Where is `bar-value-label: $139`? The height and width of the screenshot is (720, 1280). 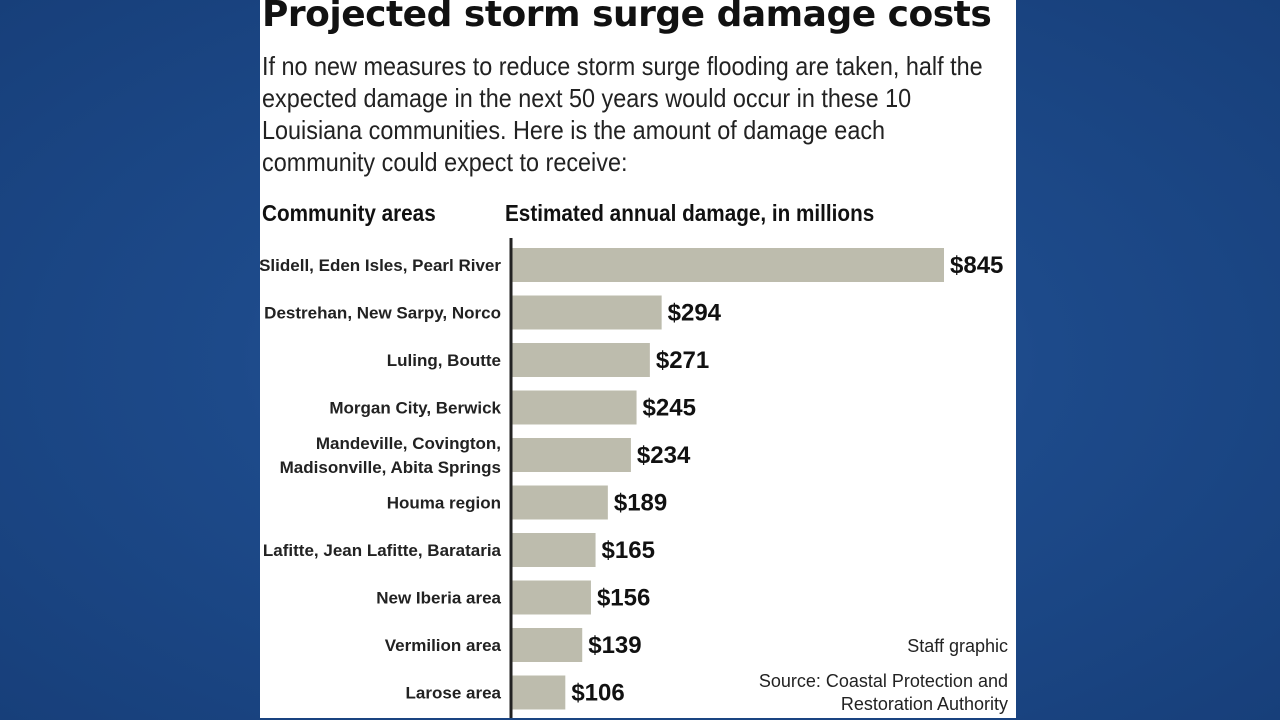
bar-value-label: $139 is located at coordinates (614, 645).